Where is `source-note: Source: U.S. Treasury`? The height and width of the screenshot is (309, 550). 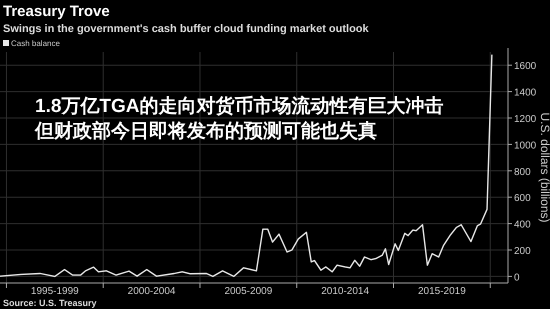
source-note: Source: U.S. Treasury is located at coordinates (50, 303).